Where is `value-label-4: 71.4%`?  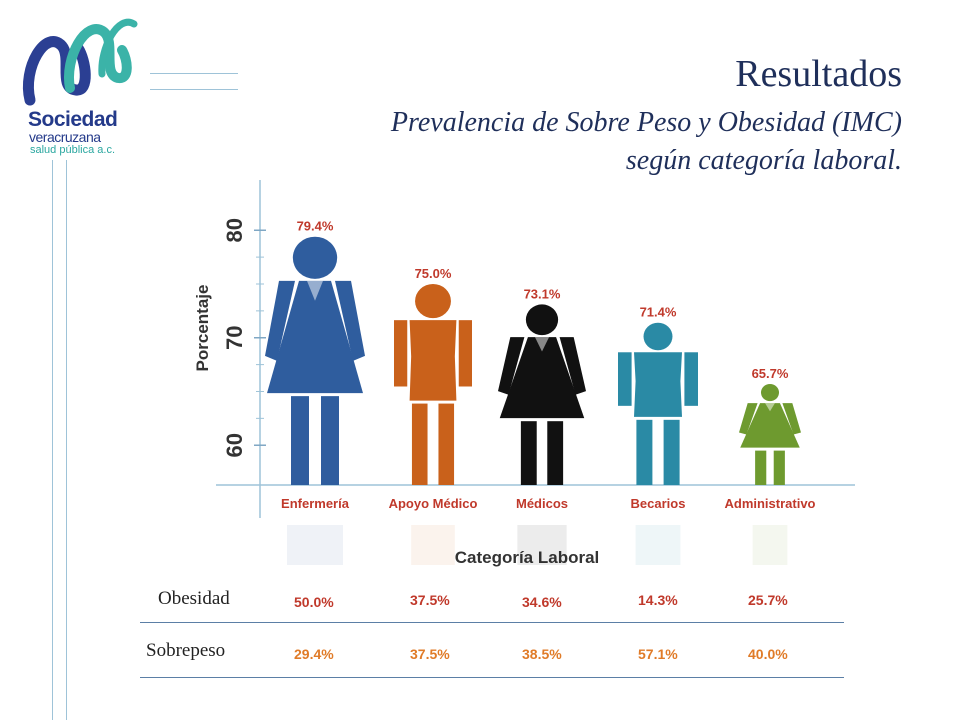 value-label-4: 71.4% is located at coordinates (658, 312).